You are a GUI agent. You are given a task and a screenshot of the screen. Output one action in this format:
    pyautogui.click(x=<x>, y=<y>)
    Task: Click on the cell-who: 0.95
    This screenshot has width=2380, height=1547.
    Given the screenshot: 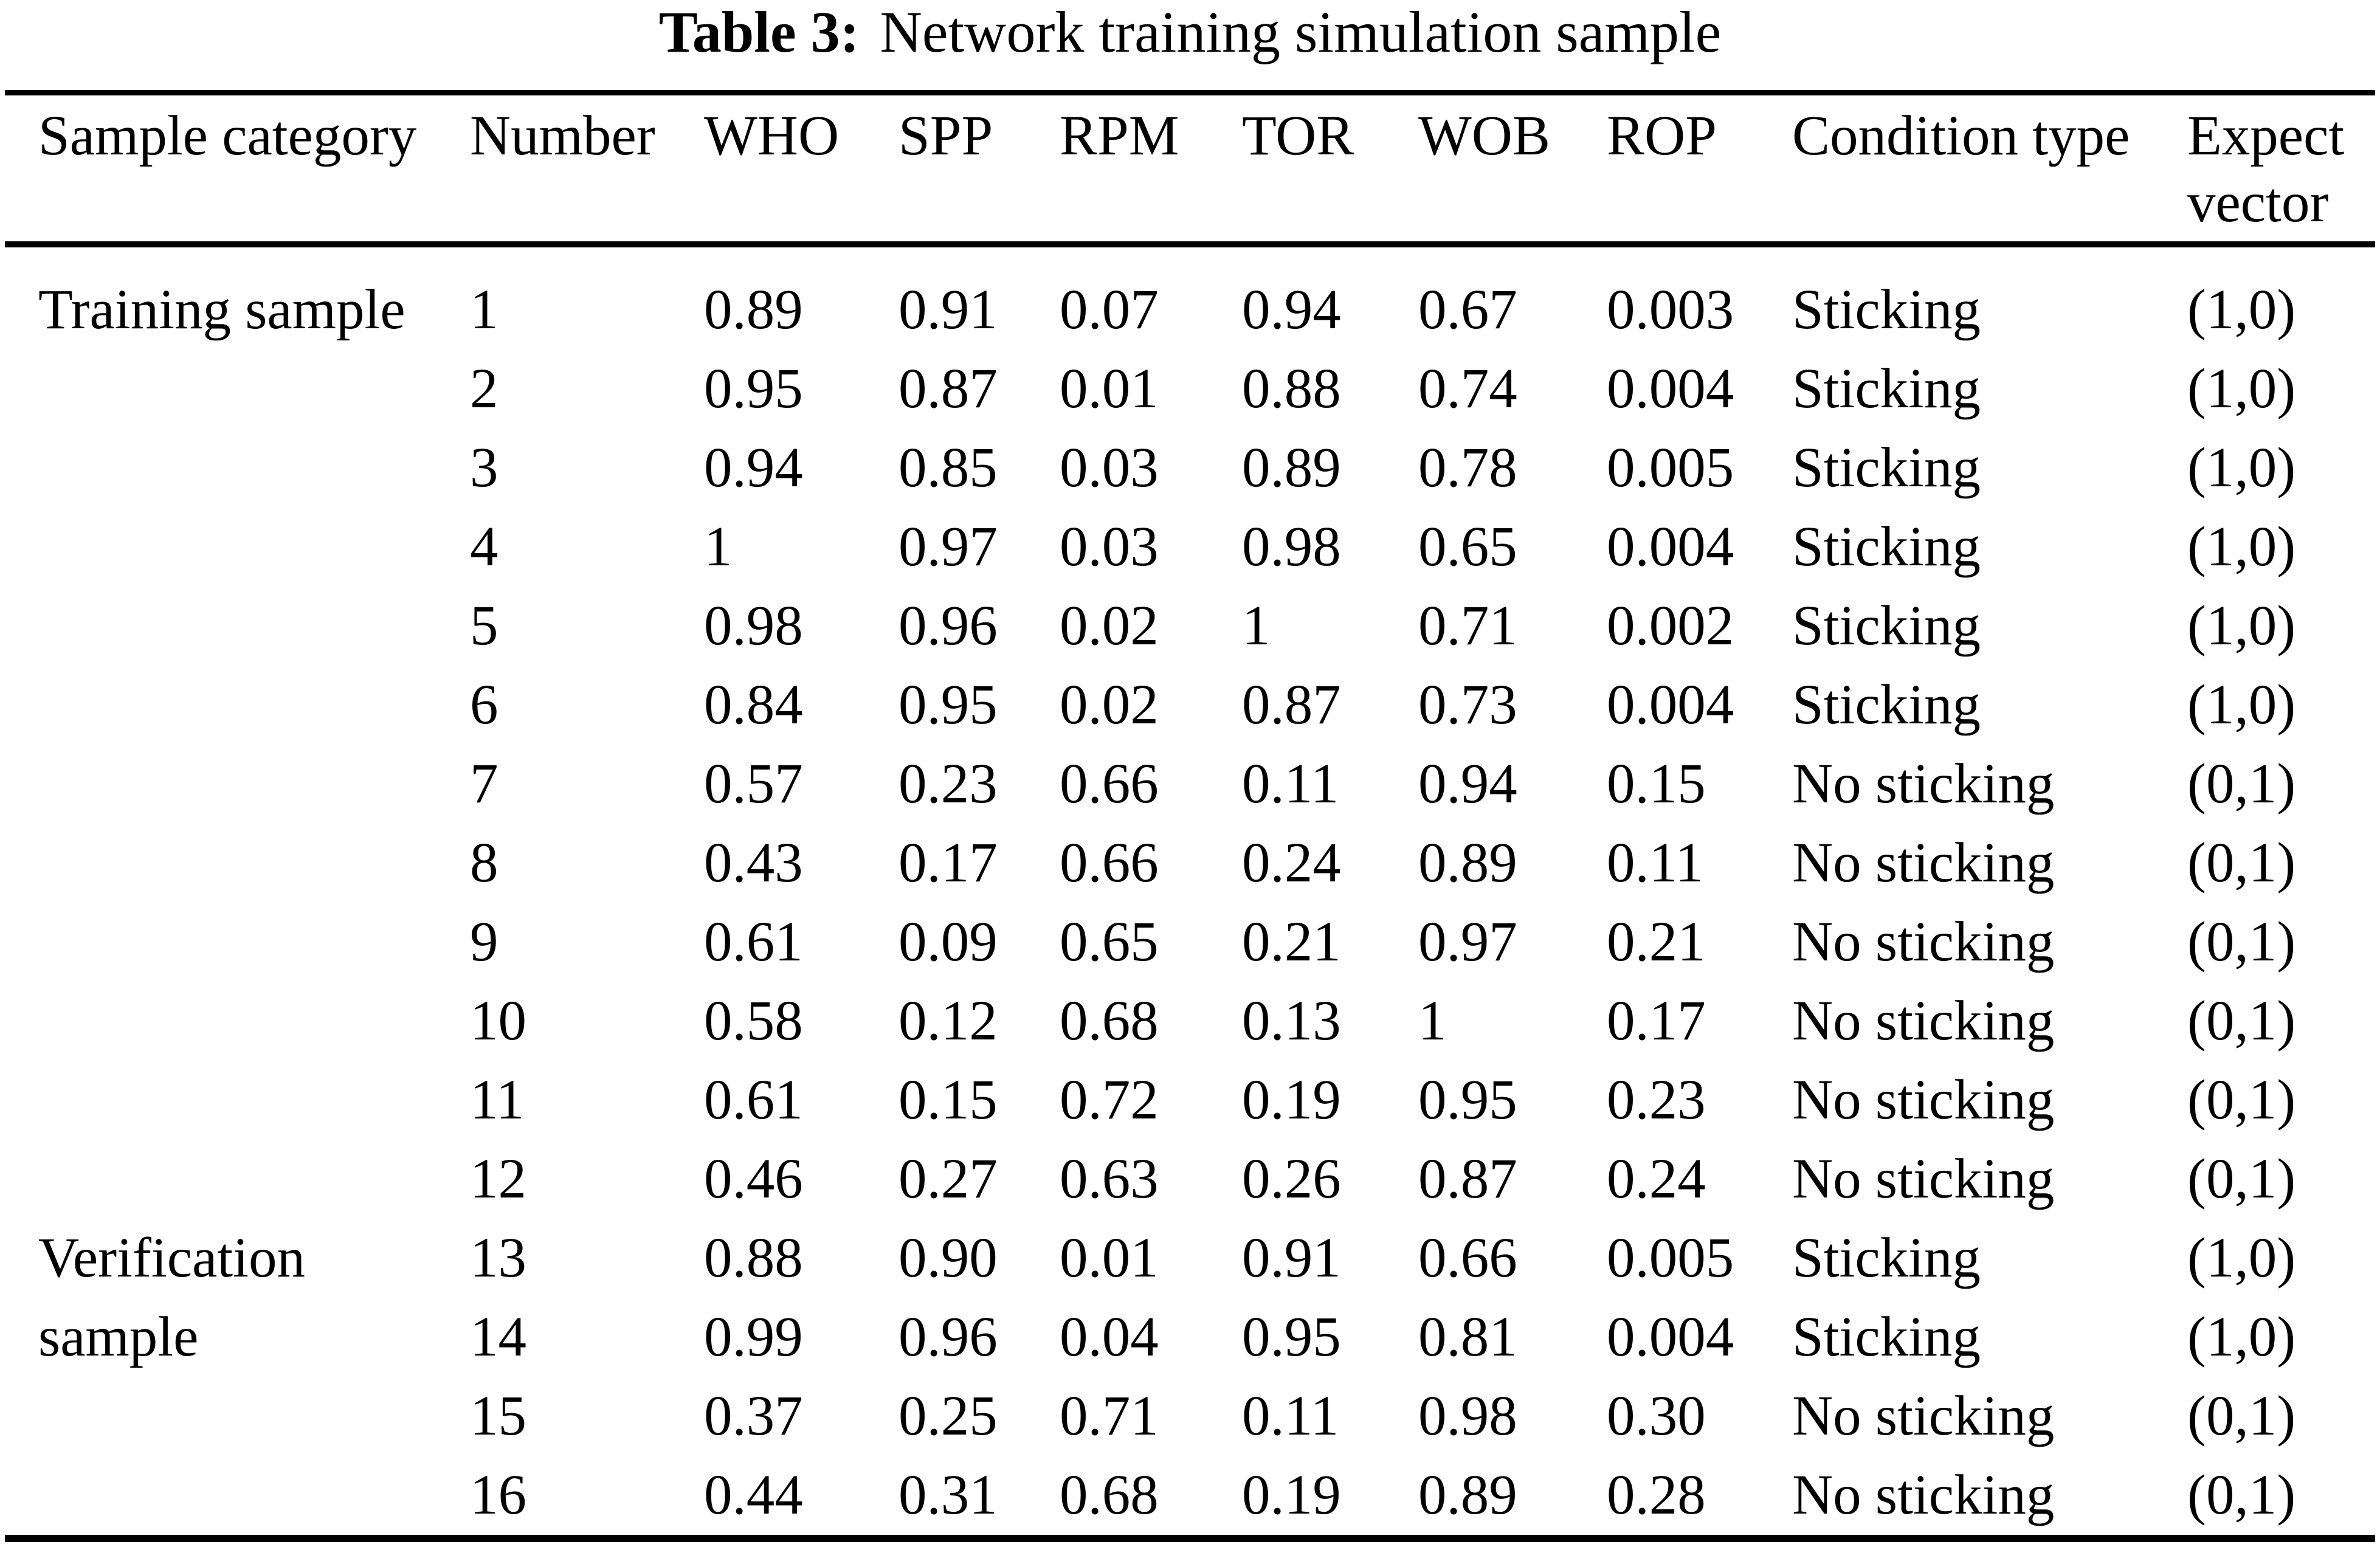 What is the action you would take?
    pyautogui.click(x=753, y=388)
    